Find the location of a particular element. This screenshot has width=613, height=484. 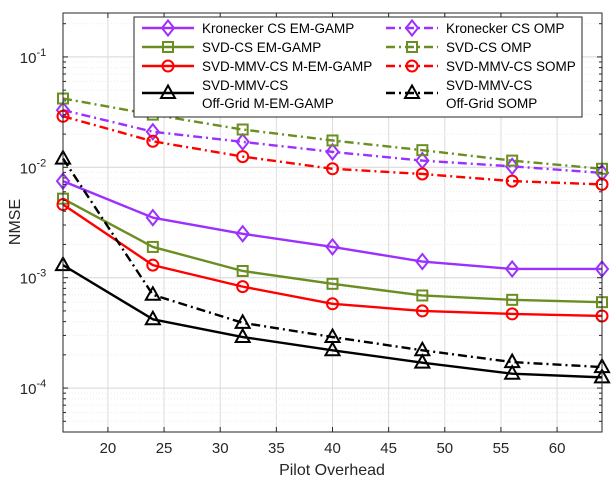

legend-label: Kronecker CS EM-GAMP is located at coordinates (278, 28).